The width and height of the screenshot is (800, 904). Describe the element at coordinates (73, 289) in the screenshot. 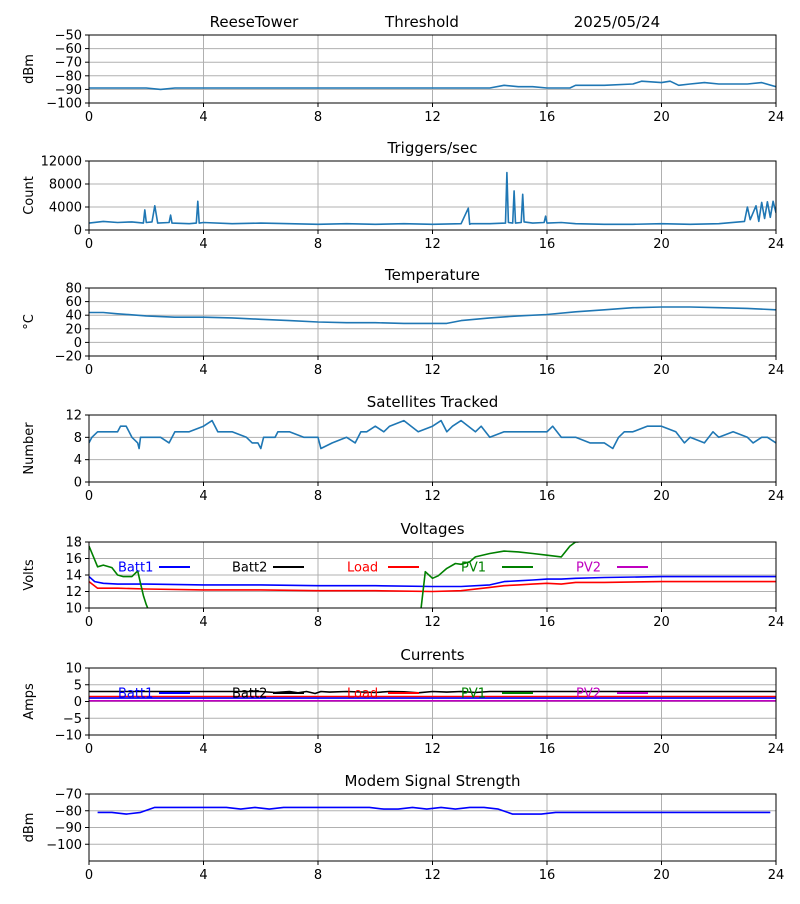

I see `y-tick-label: 80` at that location.